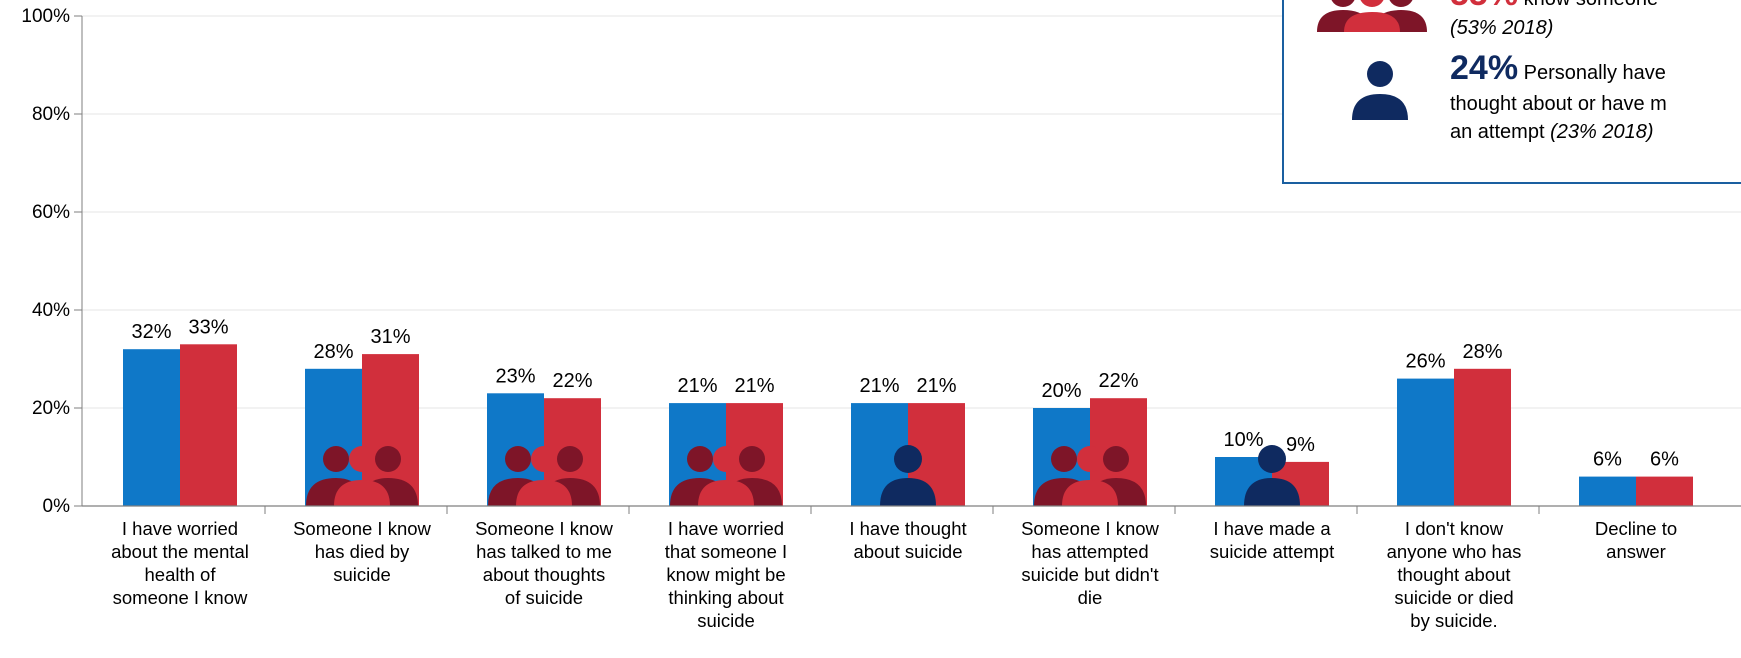  I want to click on callout-note1: (53% 2018), so click(1502, 28).